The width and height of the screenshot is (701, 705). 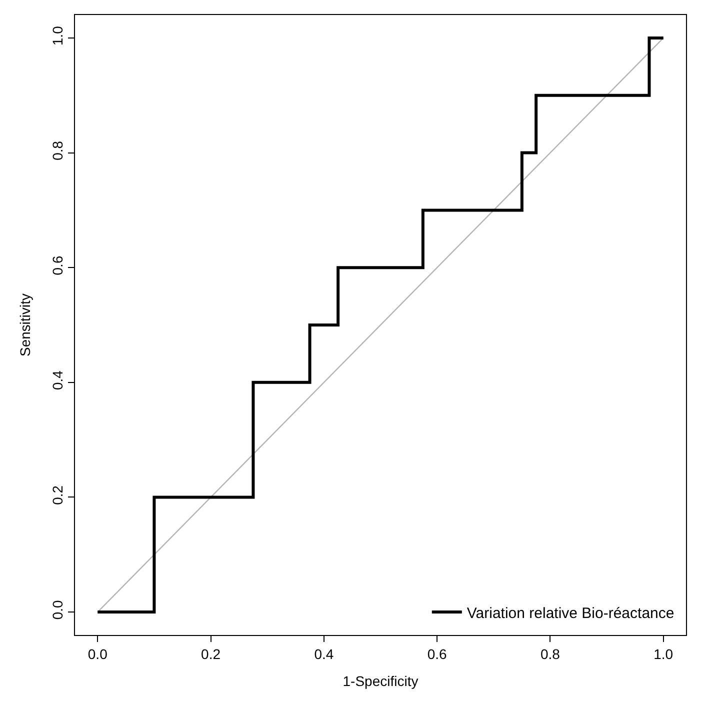 I want to click on legend-label: Variation relative Bio-réactance, so click(x=570, y=613).